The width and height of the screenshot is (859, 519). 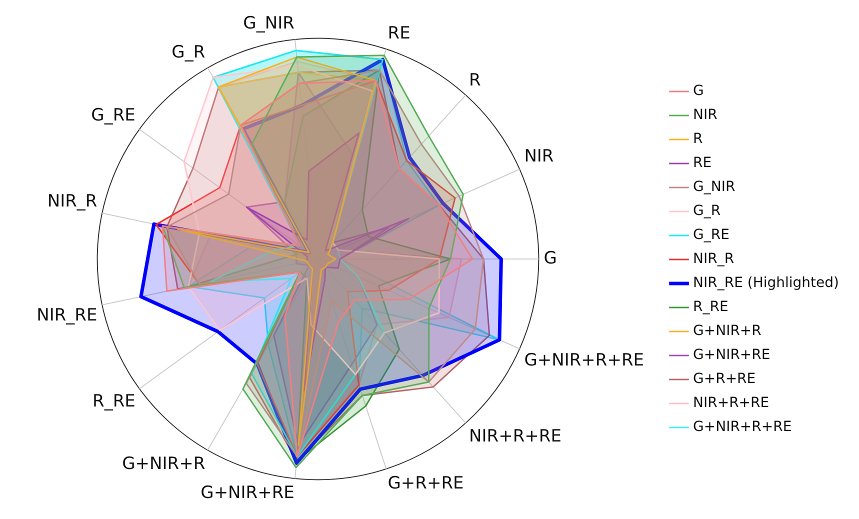 What do you see at coordinates (550, 258) in the screenshot?
I see `spoke-label: G` at bounding box center [550, 258].